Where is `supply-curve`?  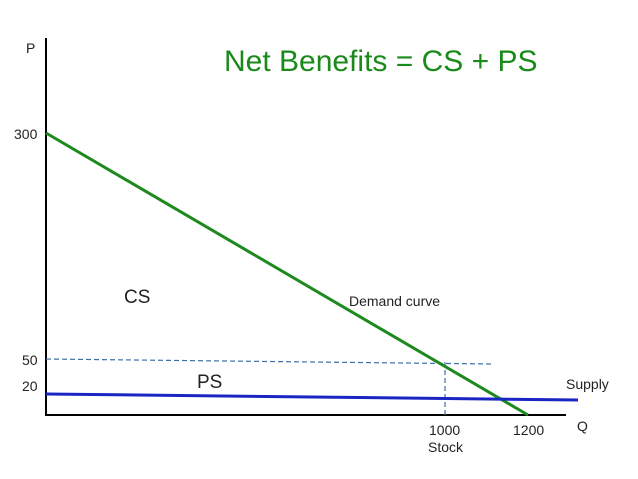
supply-curve is located at coordinates (312, 397).